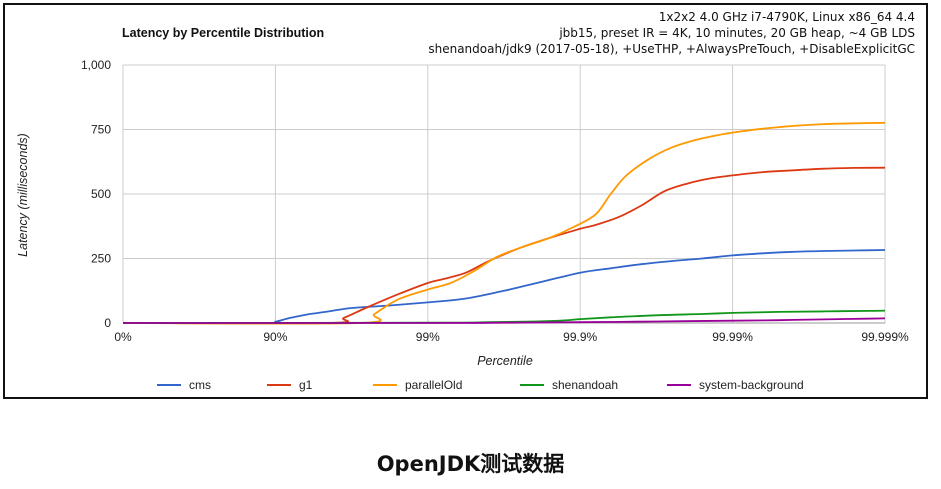 The width and height of the screenshot is (941, 489). What do you see at coordinates (96, 65) in the screenshot?
I see `y-tick-label: 1,000` at bounding box center [96, 65].